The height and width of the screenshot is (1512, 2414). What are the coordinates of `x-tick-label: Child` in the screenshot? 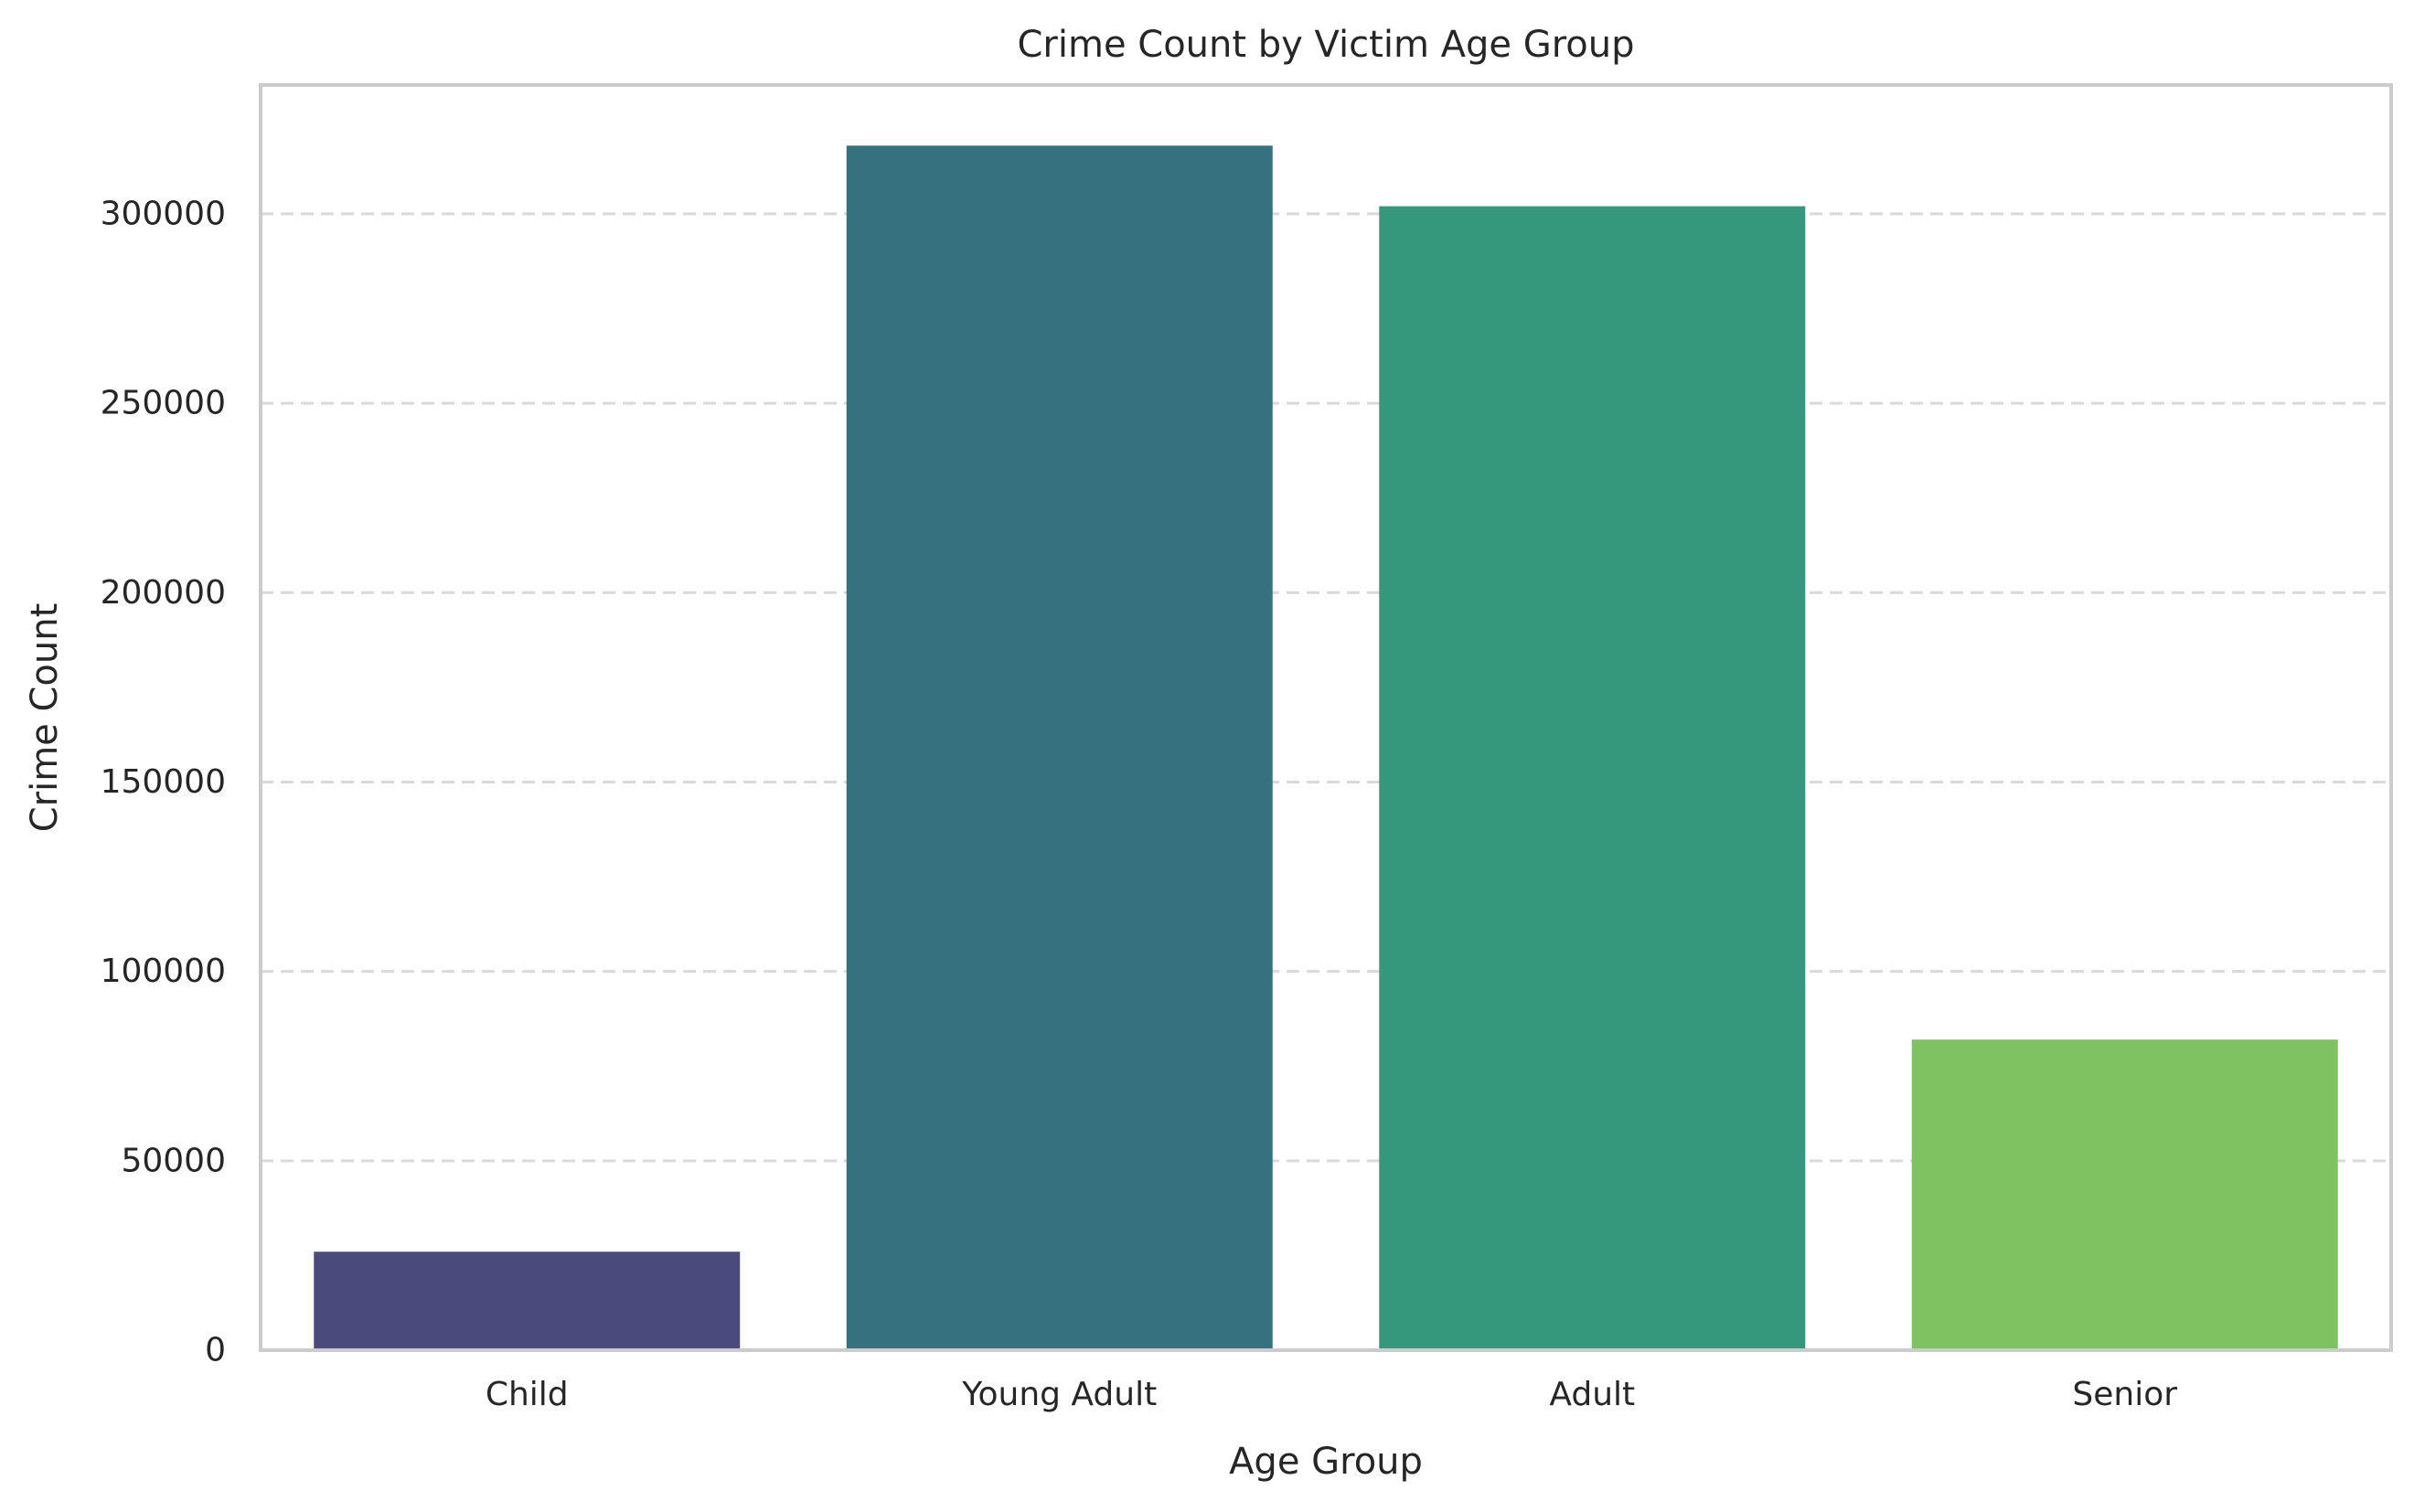 It's located at (527, 1394).